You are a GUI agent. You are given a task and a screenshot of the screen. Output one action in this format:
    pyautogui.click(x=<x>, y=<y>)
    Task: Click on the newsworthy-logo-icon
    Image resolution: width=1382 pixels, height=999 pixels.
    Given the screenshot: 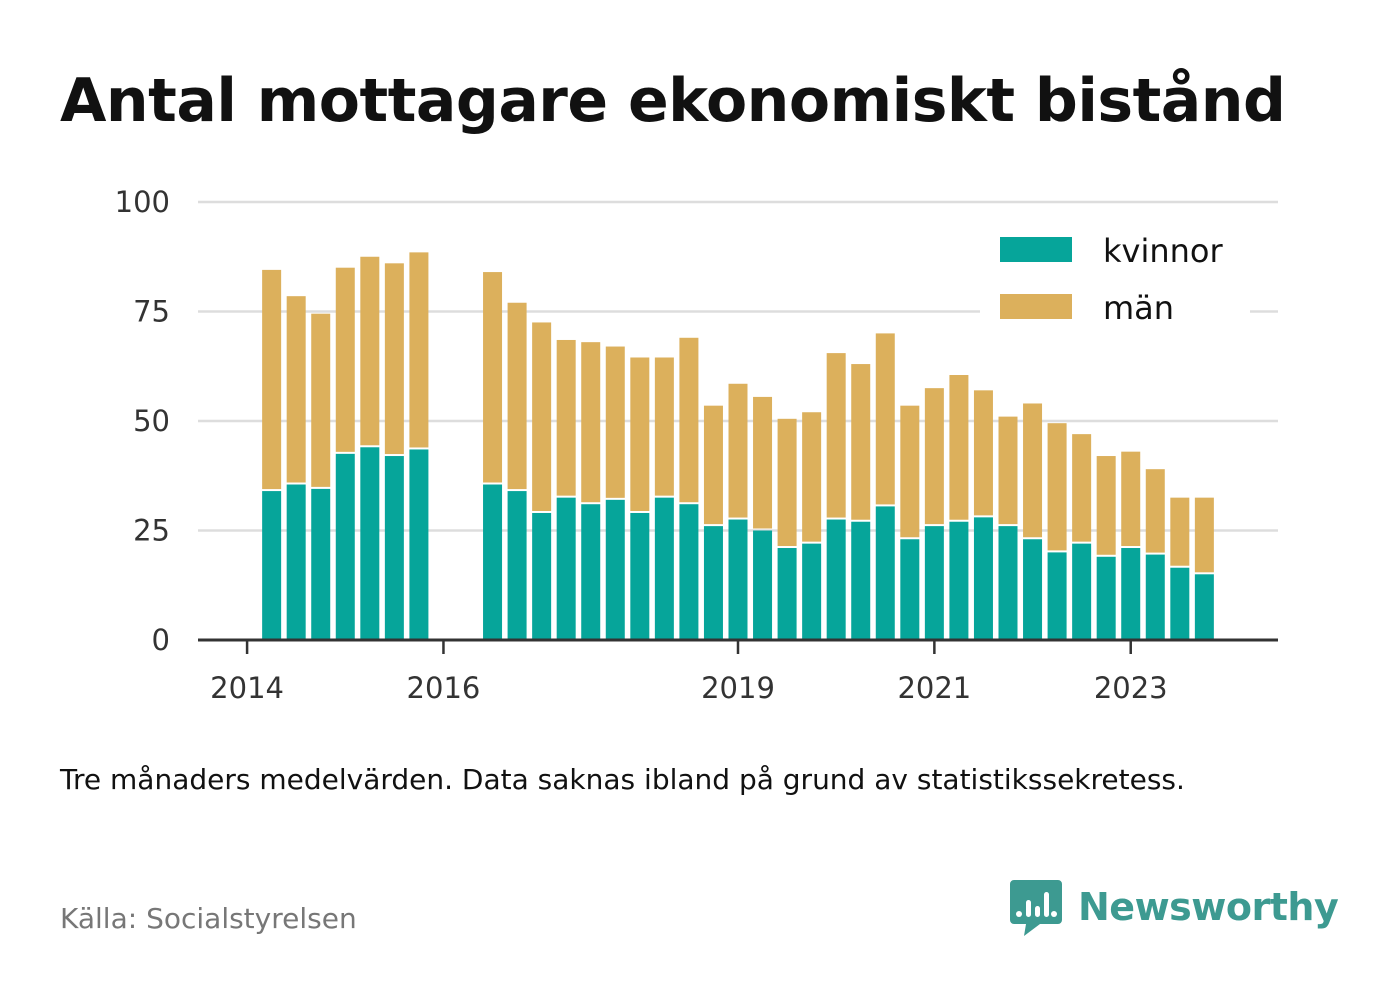 What is the action you would take?
    pyautogui.click(x=1036, y=908)
    